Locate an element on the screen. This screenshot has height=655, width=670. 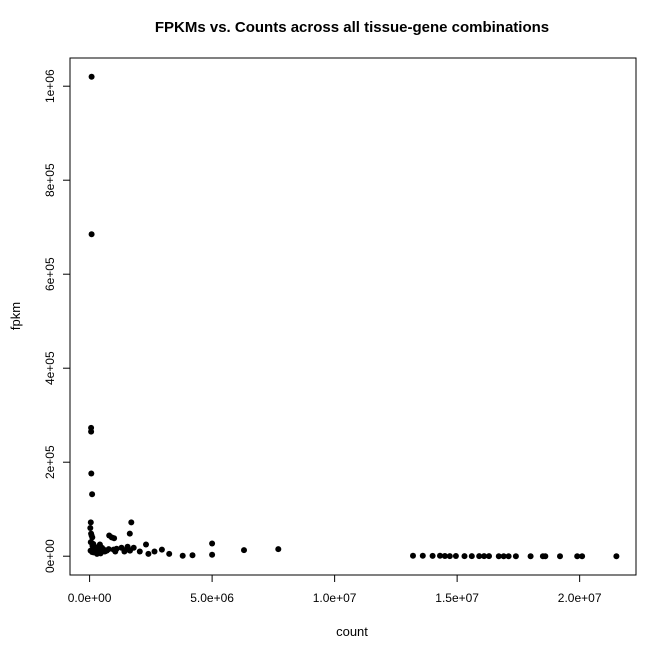
x-tick-label: 5.0e+06 is located at coordinates (212, 598).